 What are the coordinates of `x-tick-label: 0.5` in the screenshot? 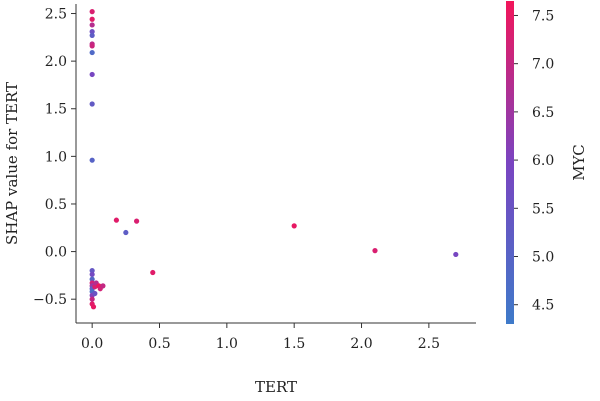 It's located at (159, 344).